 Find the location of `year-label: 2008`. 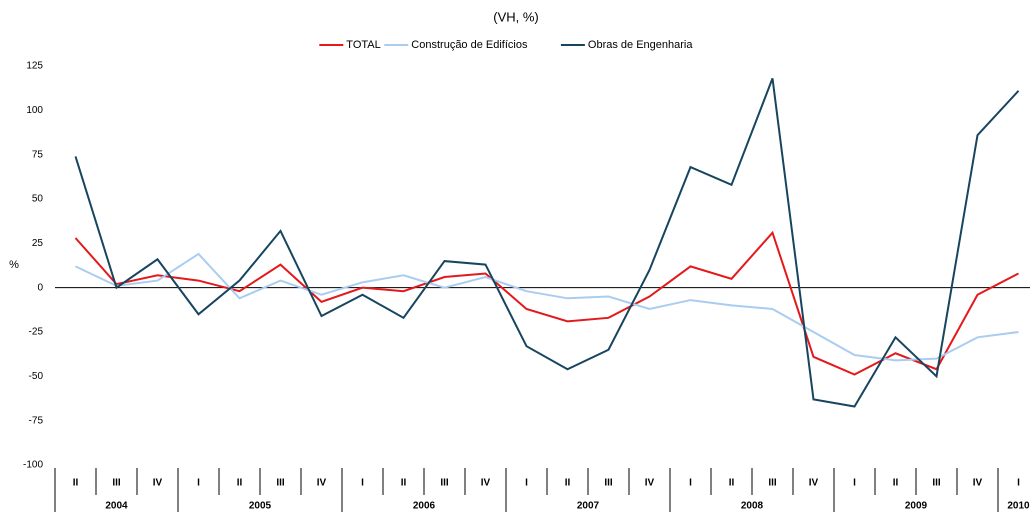

year-label: 2008 is located at coordinates (752, 506).